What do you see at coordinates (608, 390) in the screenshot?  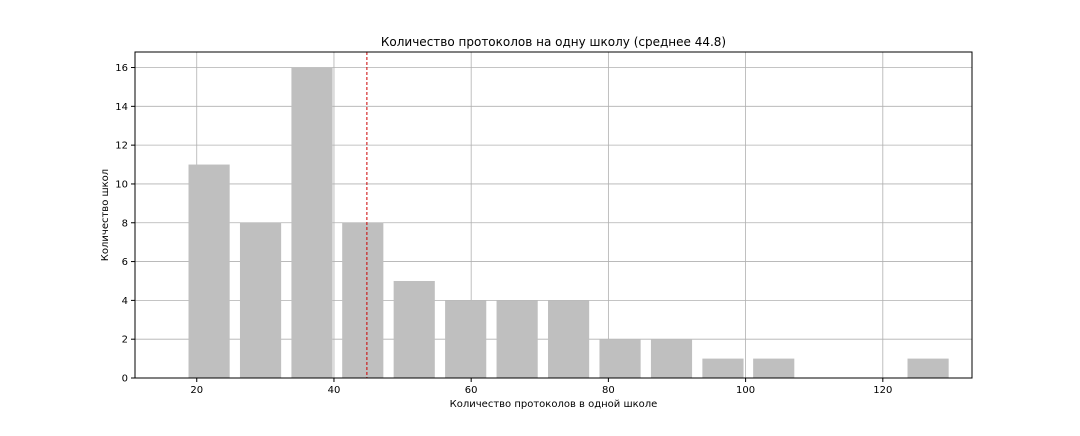 I see `x-tick-label: 80` at bounding box center [608, 390].